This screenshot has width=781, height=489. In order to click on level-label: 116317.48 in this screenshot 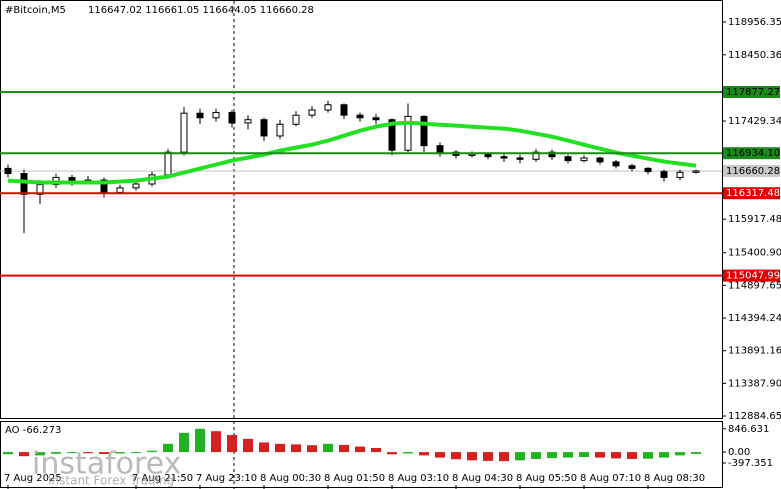, I will do `click(753, 193)`.